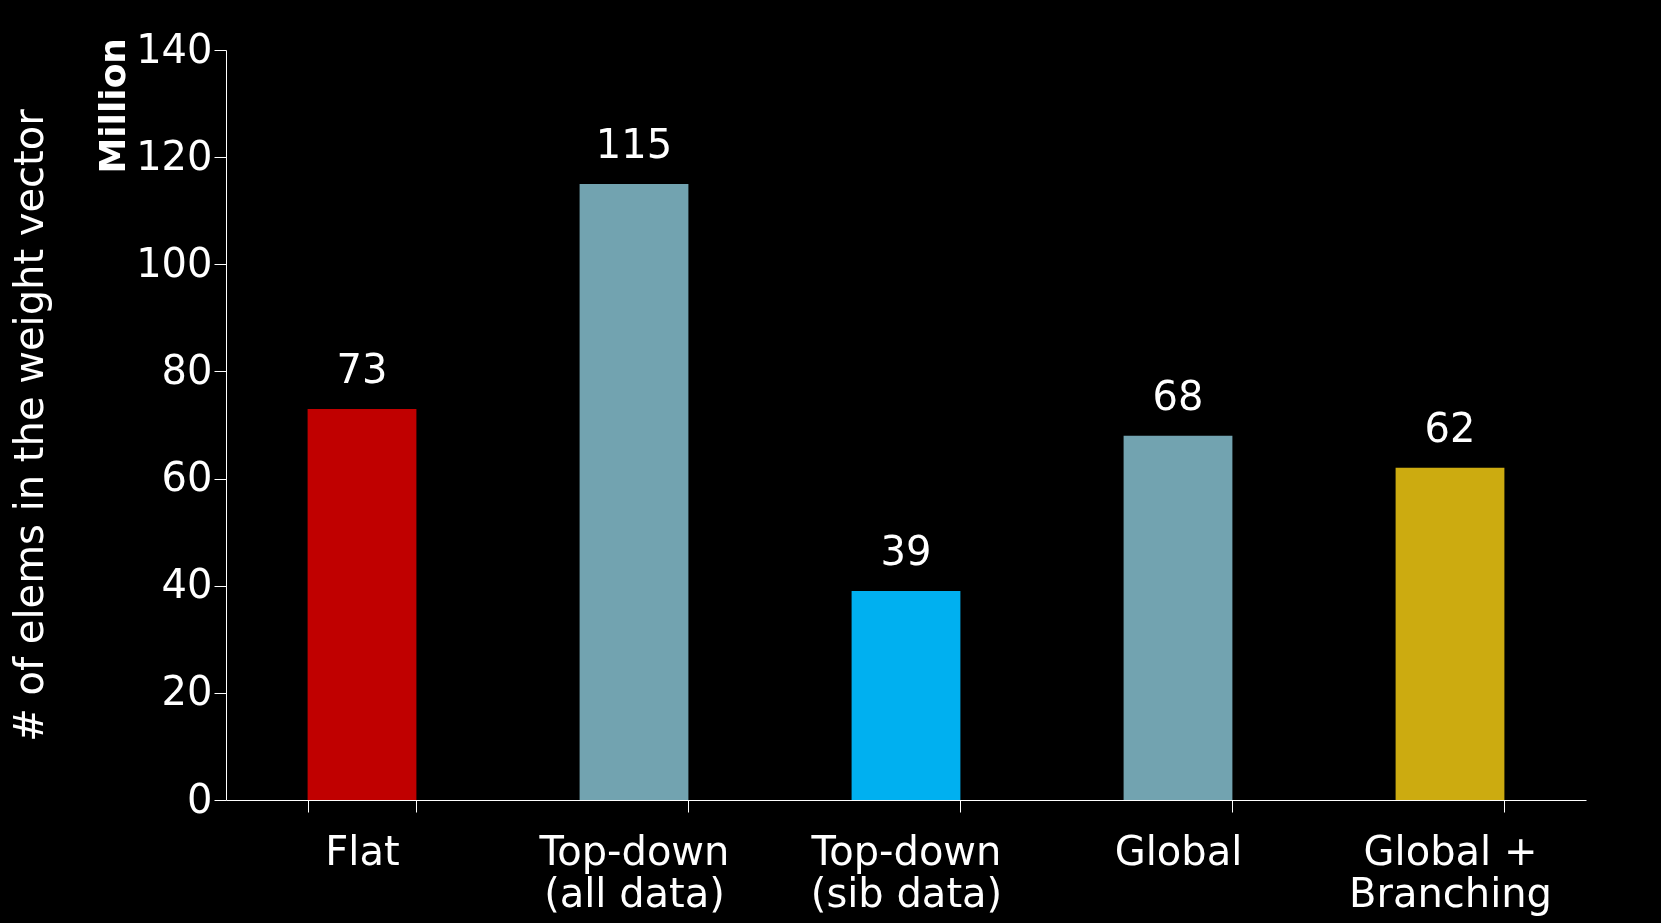 The width and height of the screenshot is (1661, 923). Describe the element at coordinates (174, 262) in the screenshot. I see `y-tick-label: 100` at that location.